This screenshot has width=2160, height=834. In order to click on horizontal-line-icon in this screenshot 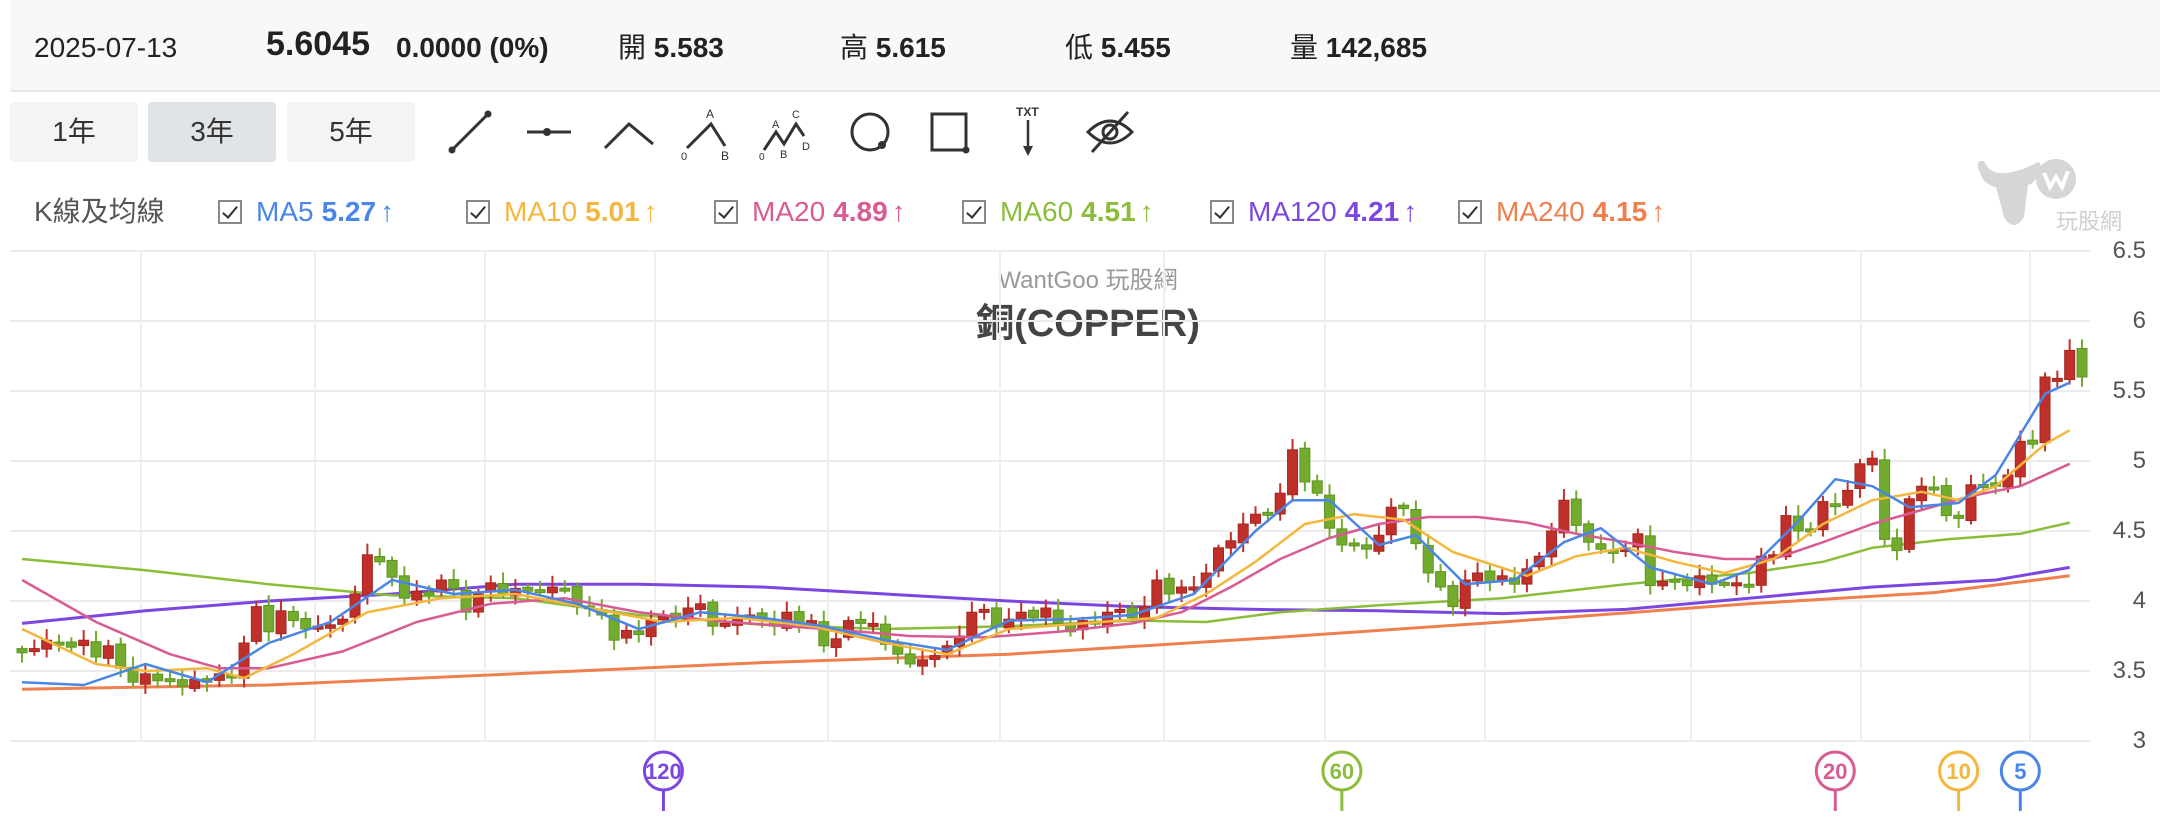, I will do `click(549, 132)`.